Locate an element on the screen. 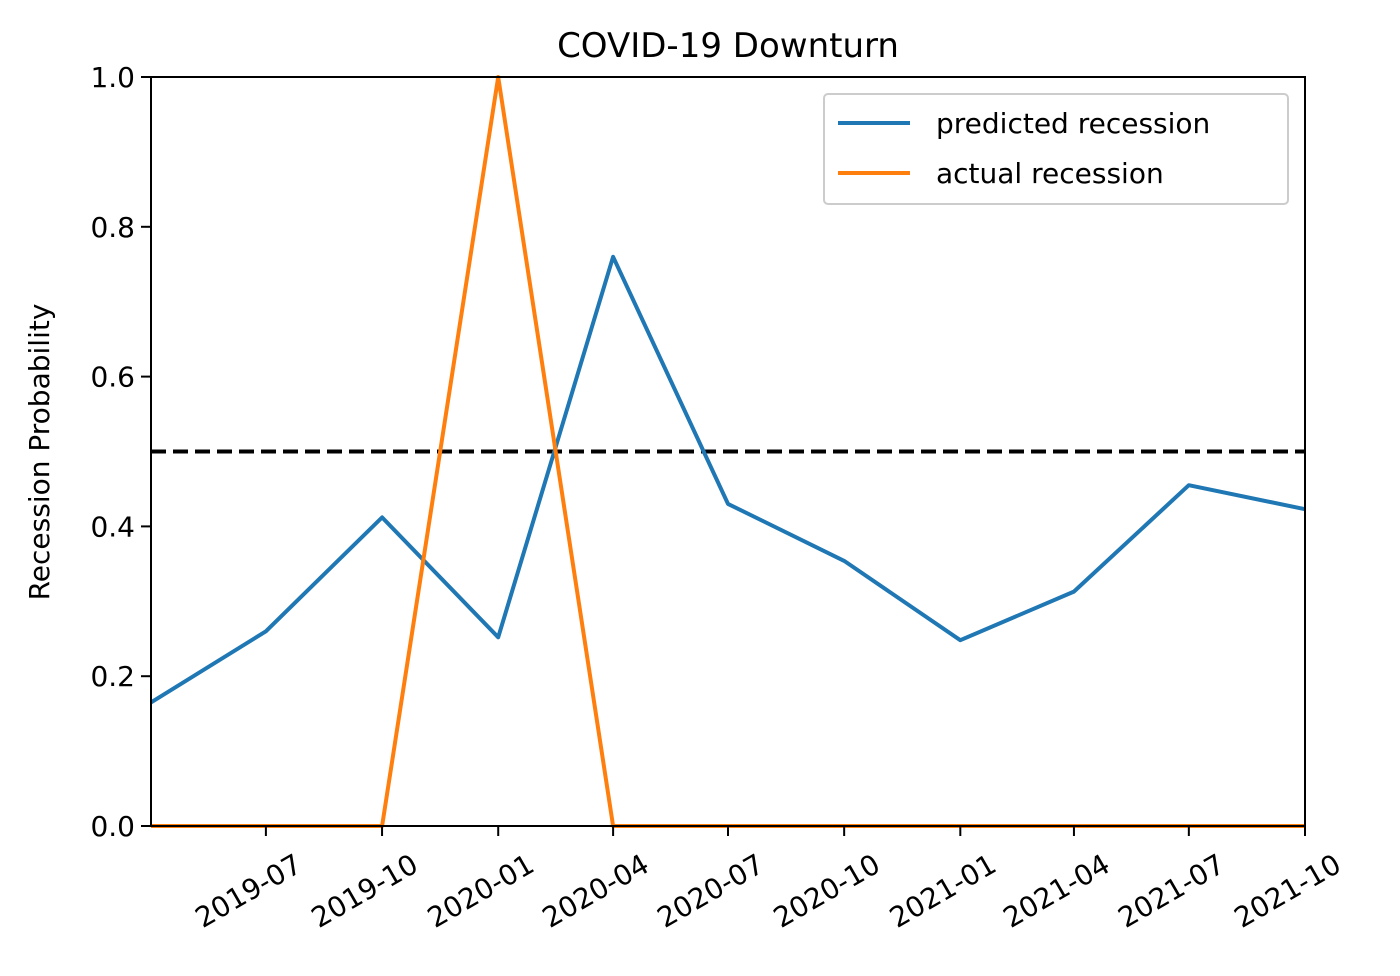  legend: predicted recession actual recession is located at coordinates (1056, 149).